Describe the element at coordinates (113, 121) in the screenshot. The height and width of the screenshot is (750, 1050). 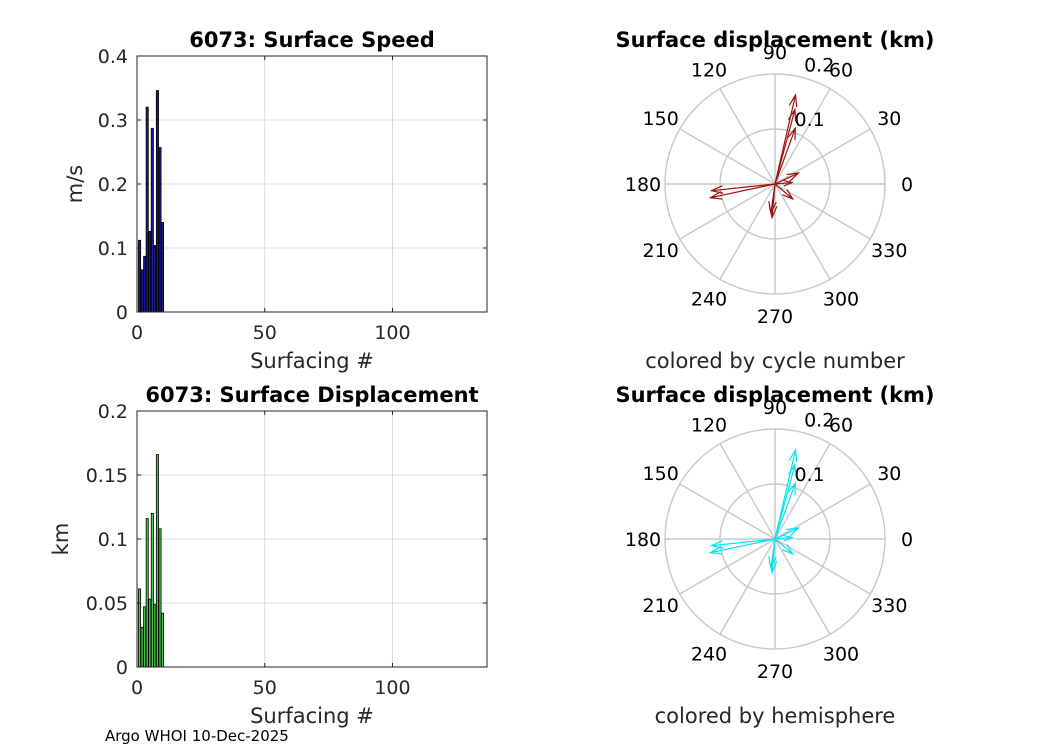
I see `speed-ytick-label: 0.3` at that location.